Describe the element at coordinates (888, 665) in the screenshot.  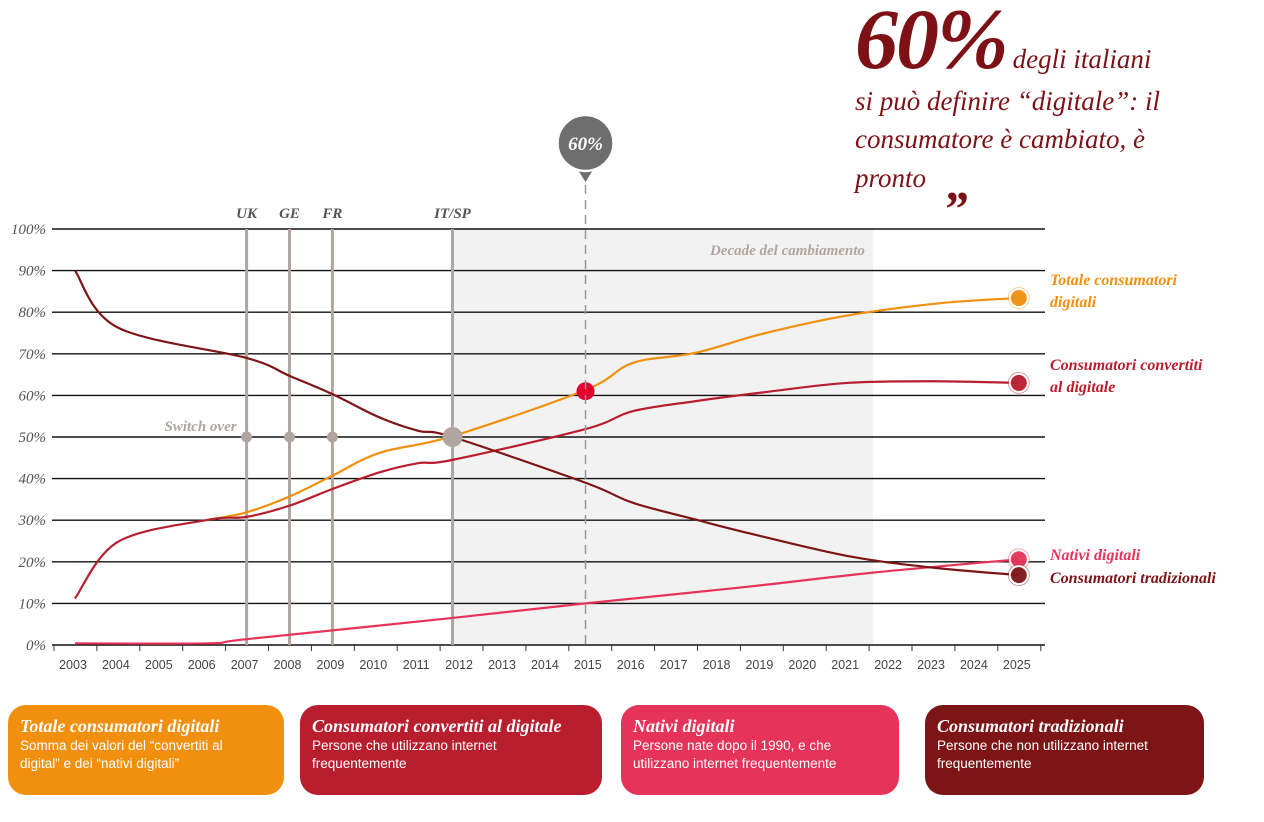
I see `x-tick-label: 2022` at that location.